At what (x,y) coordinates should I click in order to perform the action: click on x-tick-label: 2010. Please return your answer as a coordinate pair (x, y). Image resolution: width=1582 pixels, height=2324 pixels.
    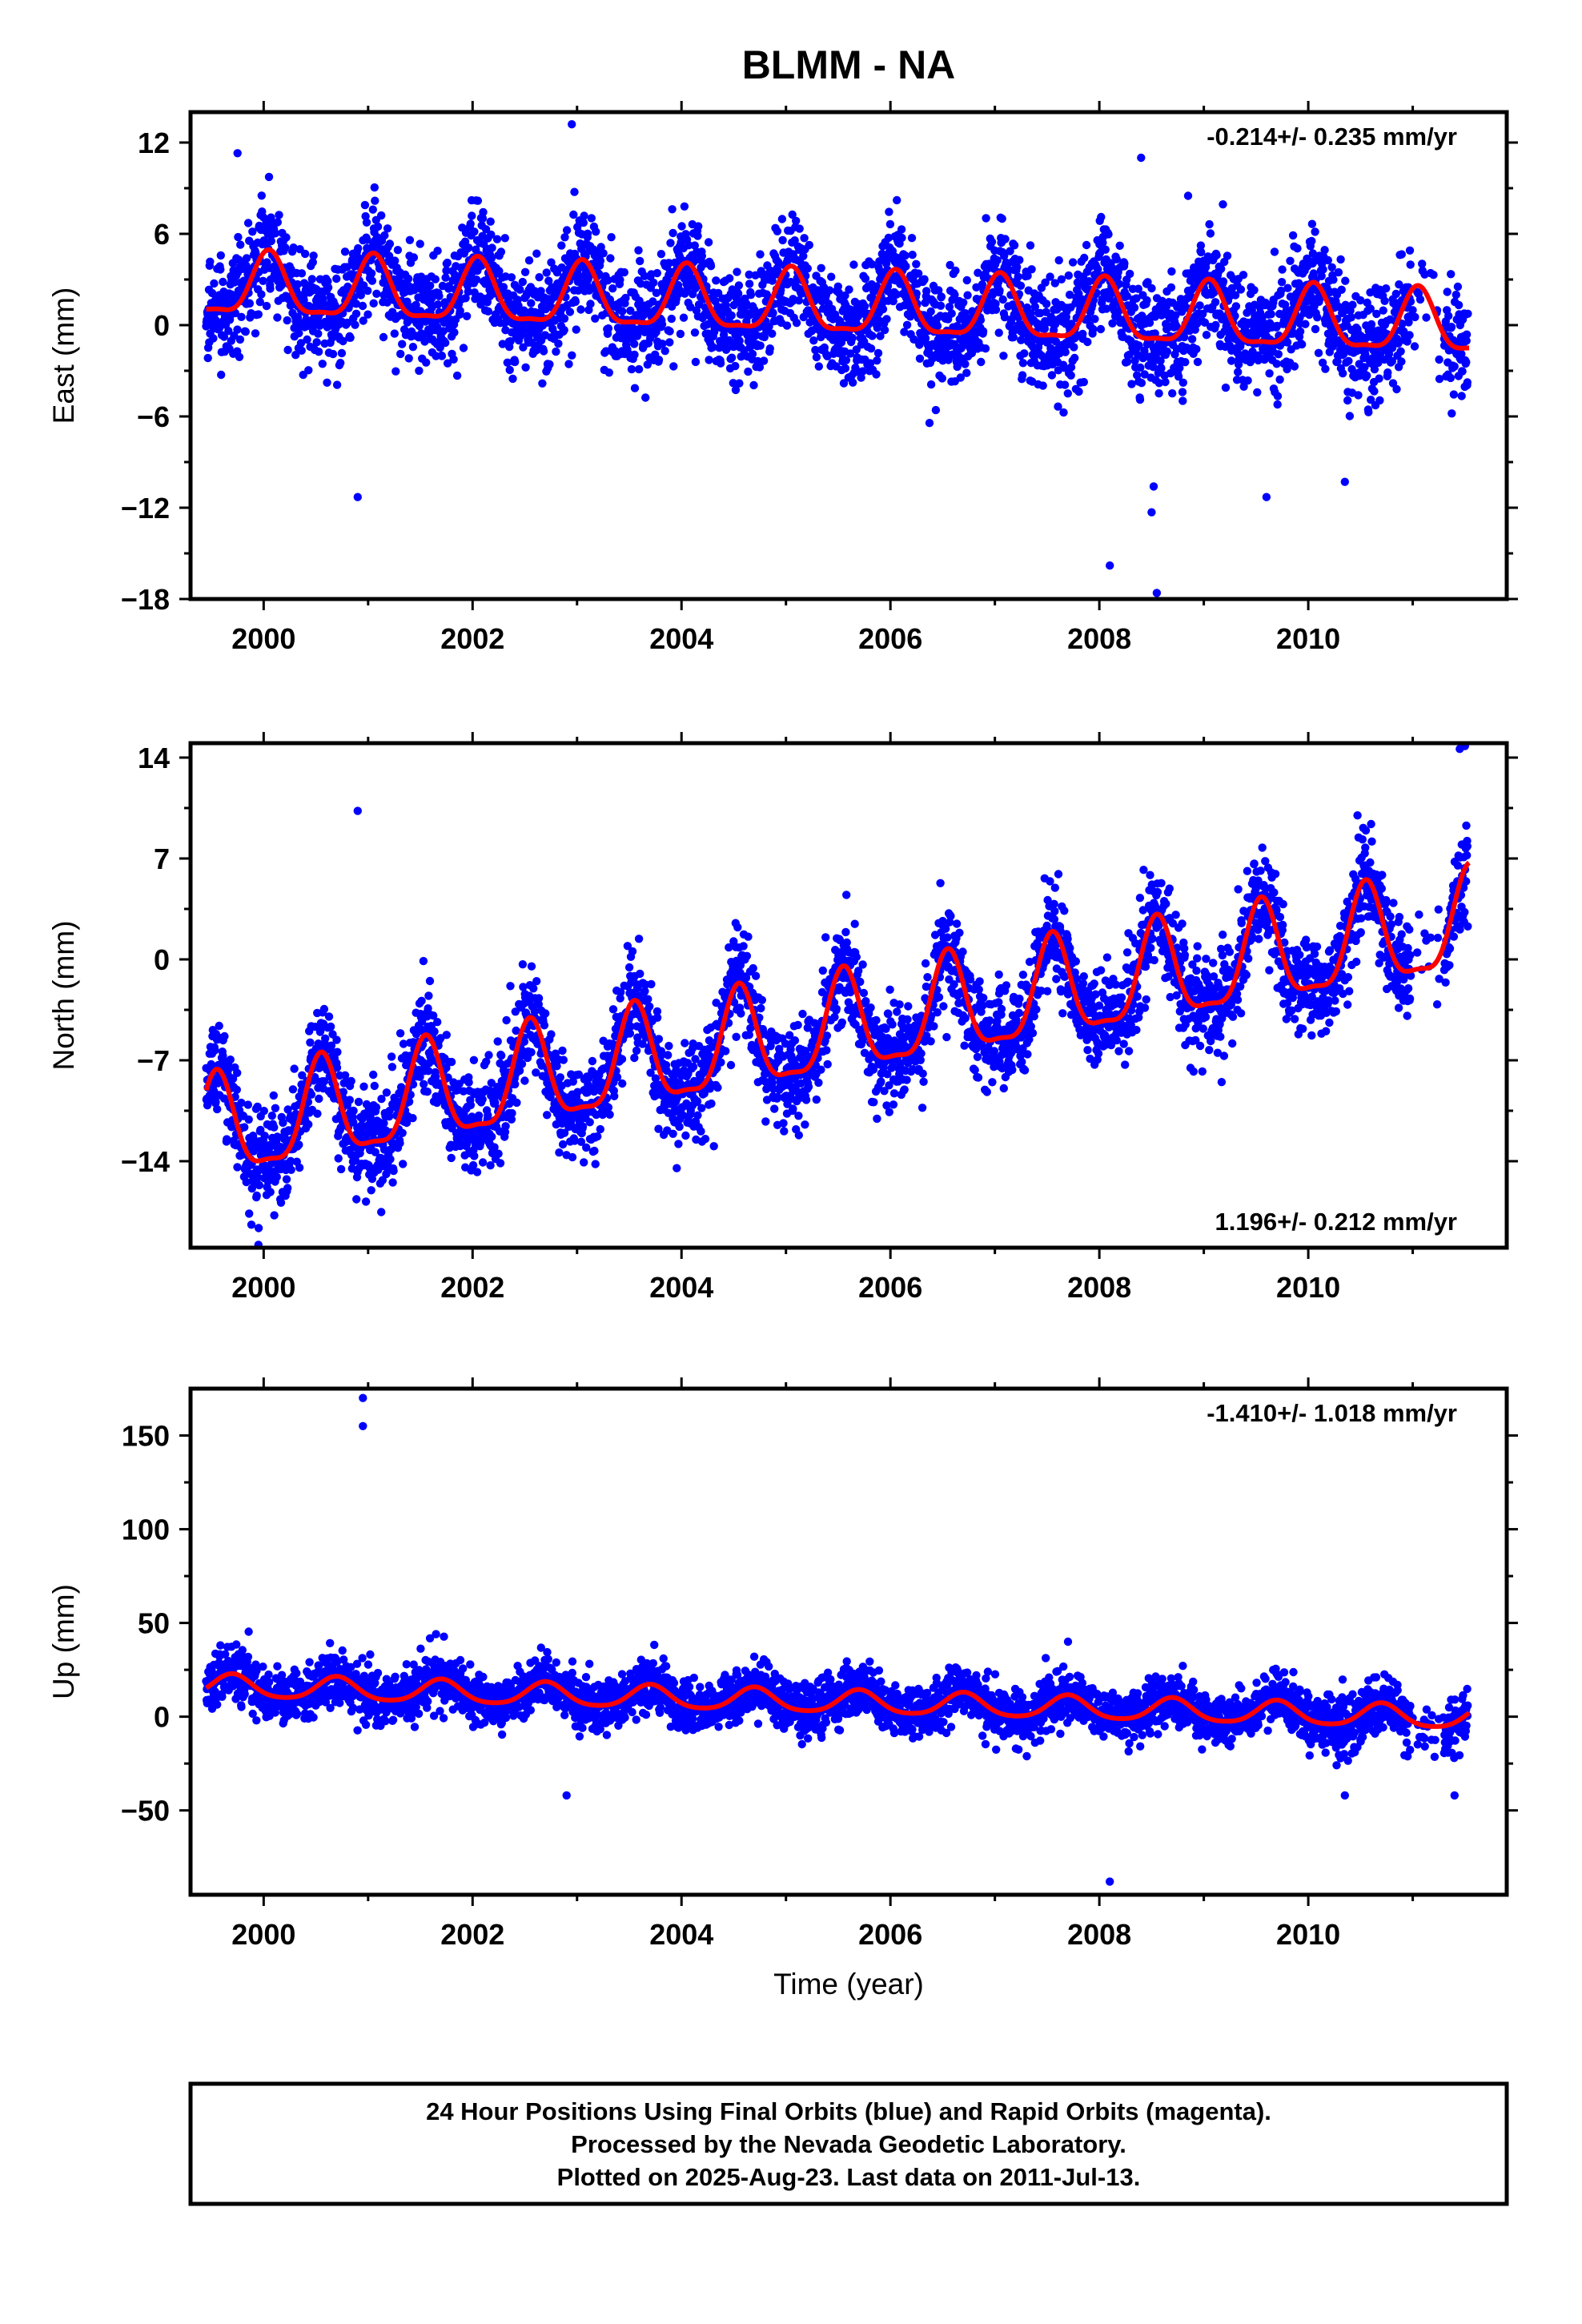
    Looking at the image, I should click on (1308, 638).